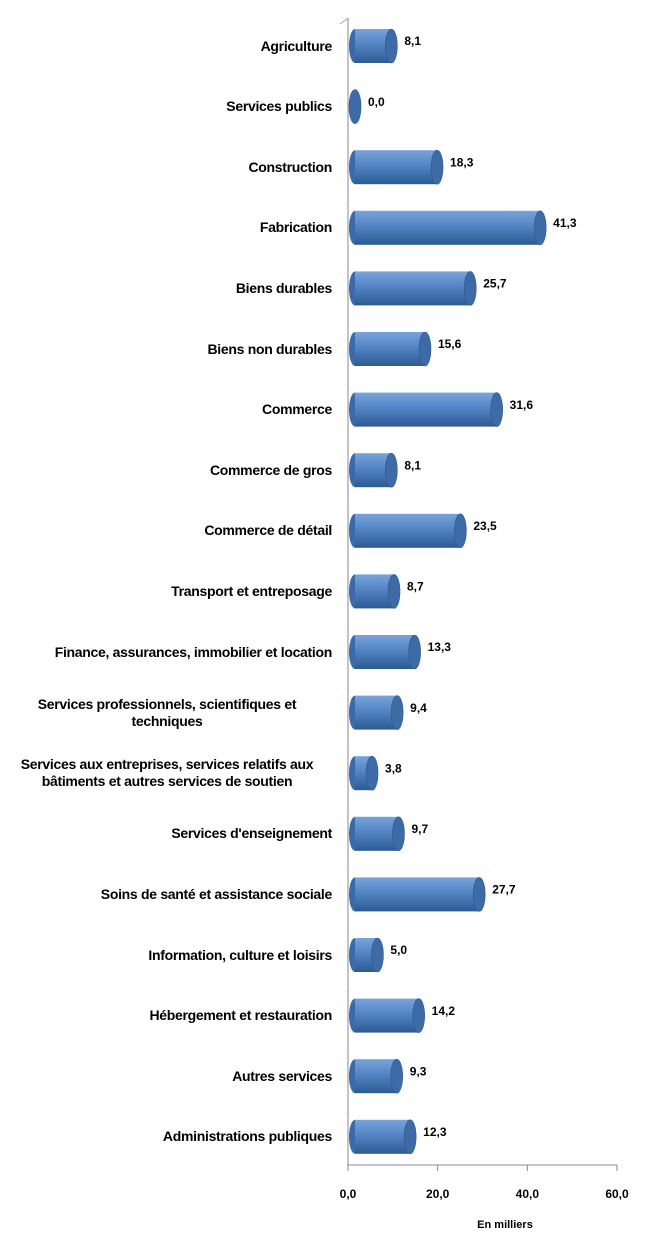  I want to click on category-text: Autres services, so click(282, 1075).